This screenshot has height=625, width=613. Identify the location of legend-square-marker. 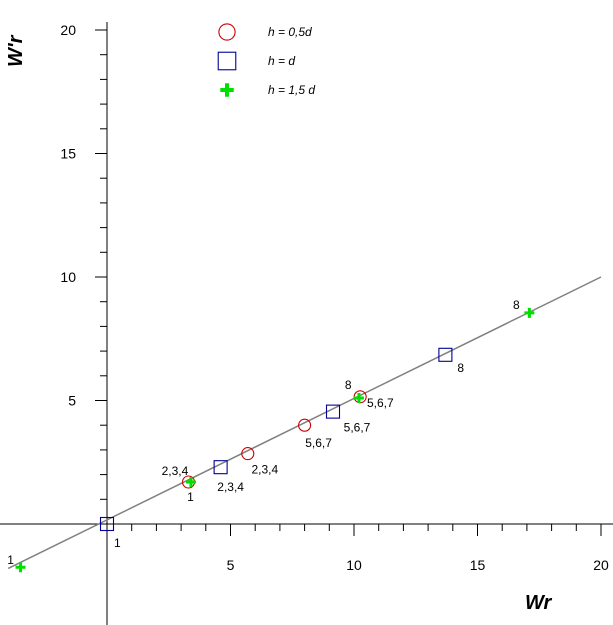
(227, 61).